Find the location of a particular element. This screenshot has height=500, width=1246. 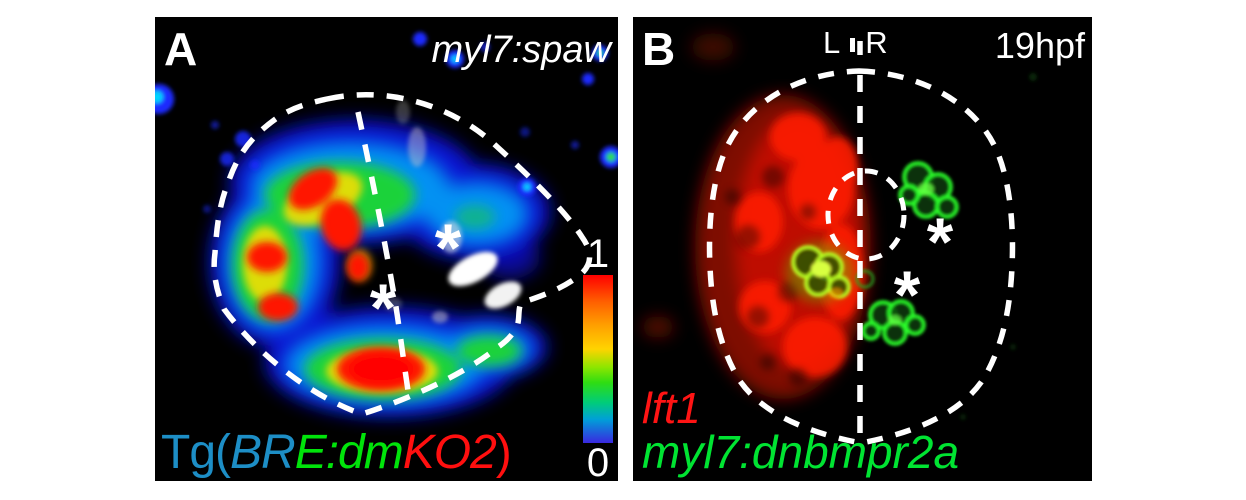

reporter-transgene-label: Tg(BRE:dmKO2) is located at coordinates (336, 452).